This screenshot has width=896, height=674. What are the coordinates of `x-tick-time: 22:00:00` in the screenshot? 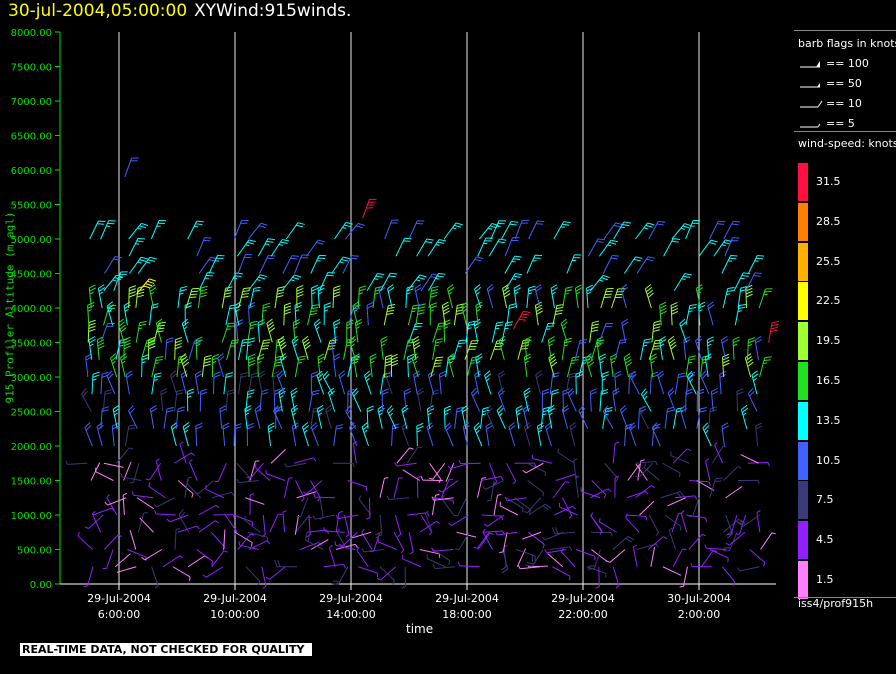 It's located at (582, 614).